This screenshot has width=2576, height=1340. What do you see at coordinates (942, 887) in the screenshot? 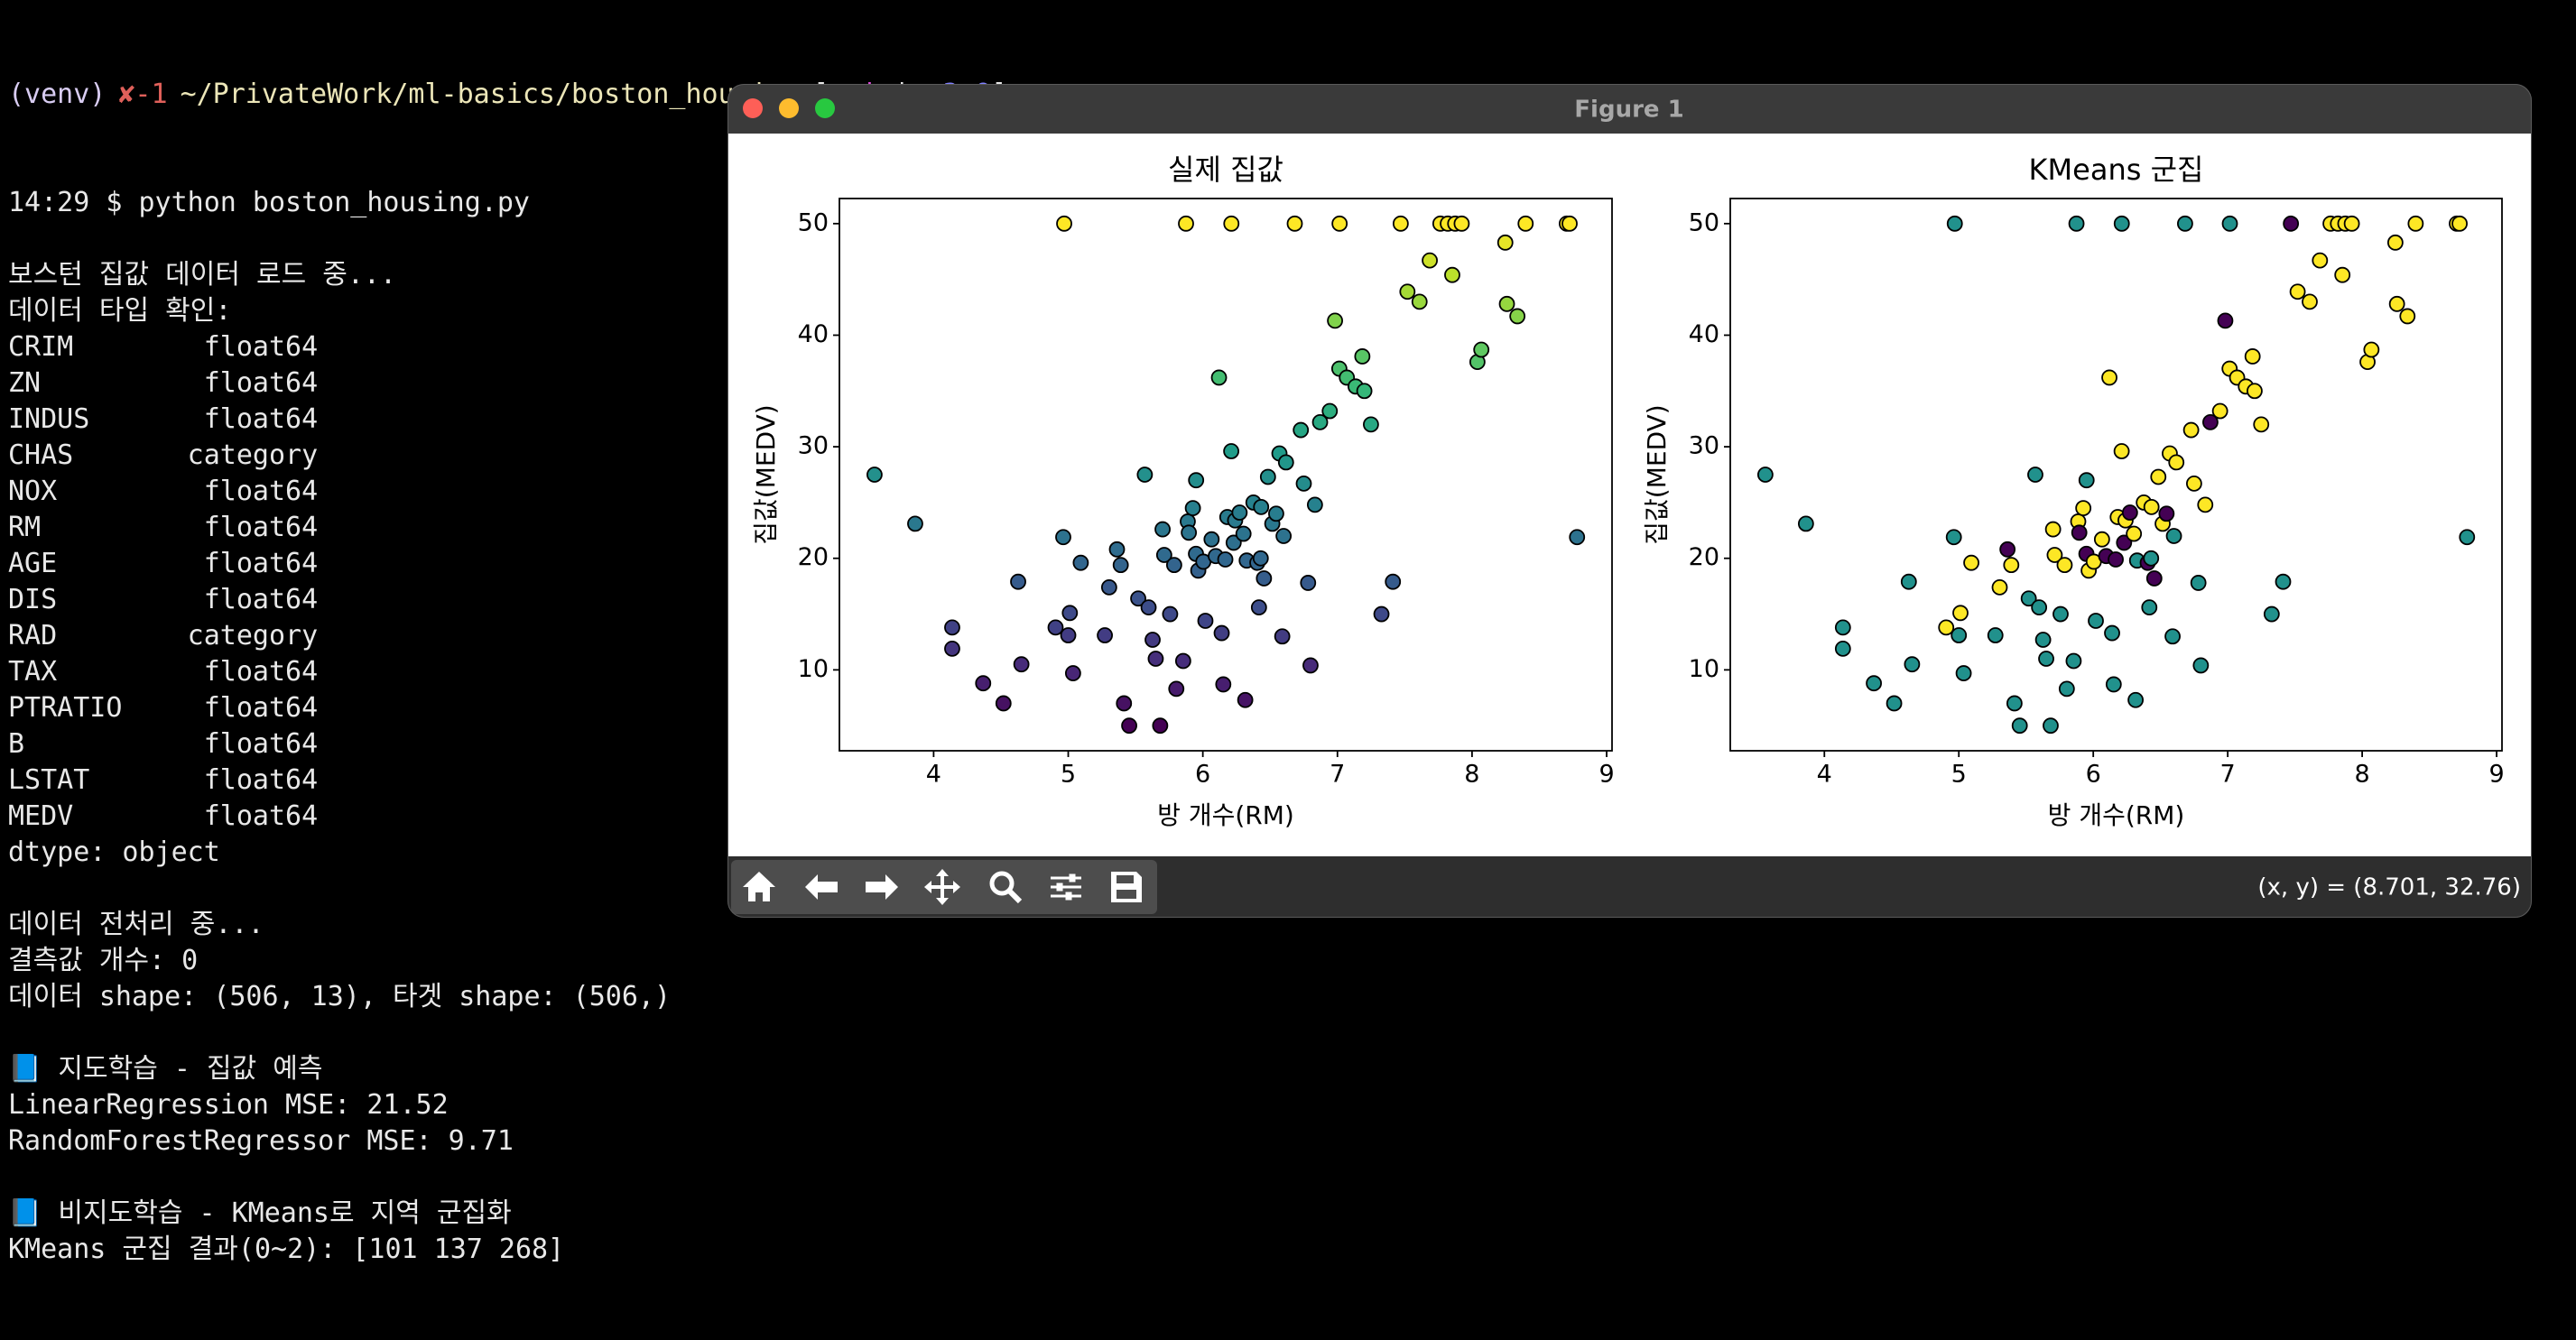
I see `pan-button` at bounding box center [942, 887].